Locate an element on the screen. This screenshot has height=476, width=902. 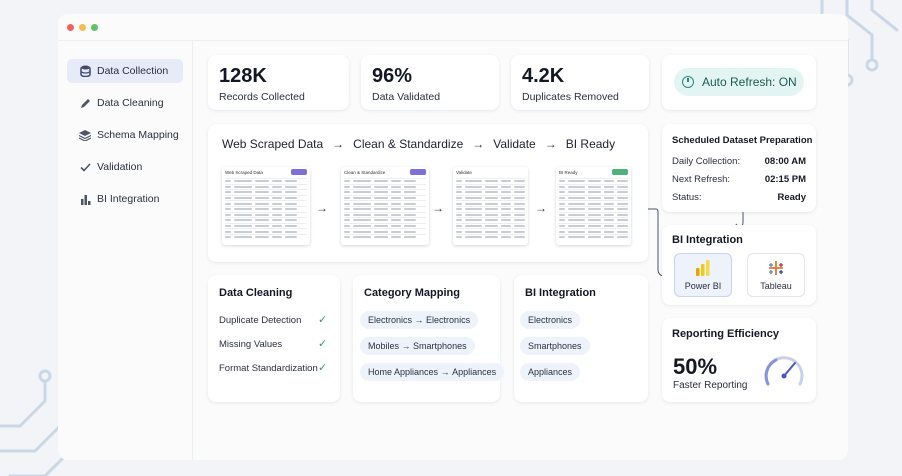
stat-card-validated: 96% Data Validated is located at coordinates (430, 82).